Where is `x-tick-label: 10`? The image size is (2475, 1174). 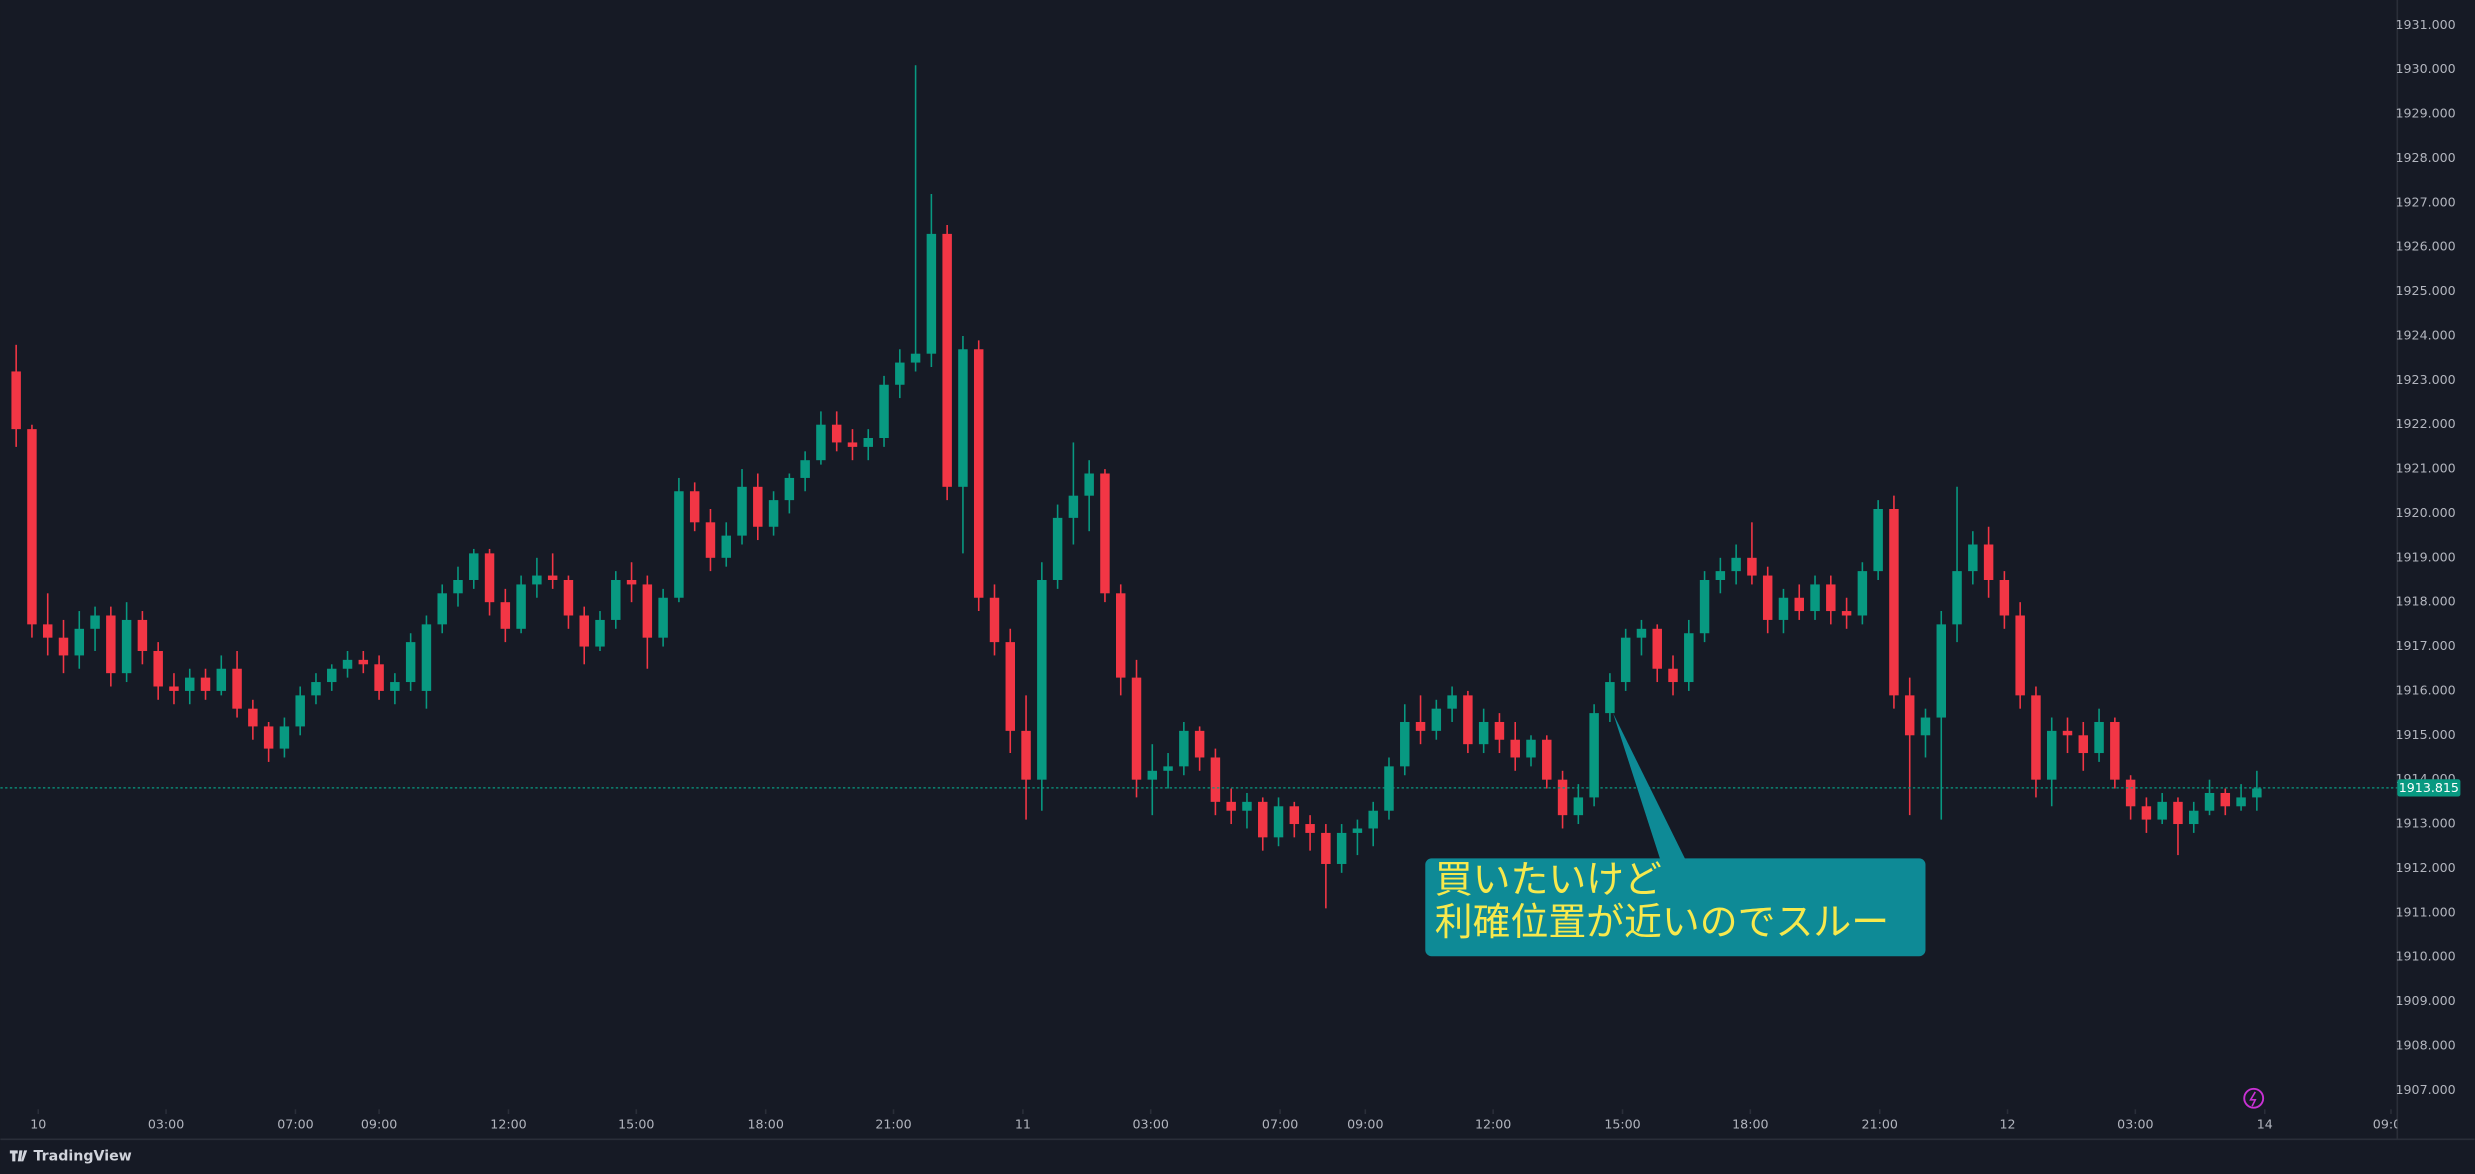 x-tick-label: 10 is located at coordinates (38, 1124).